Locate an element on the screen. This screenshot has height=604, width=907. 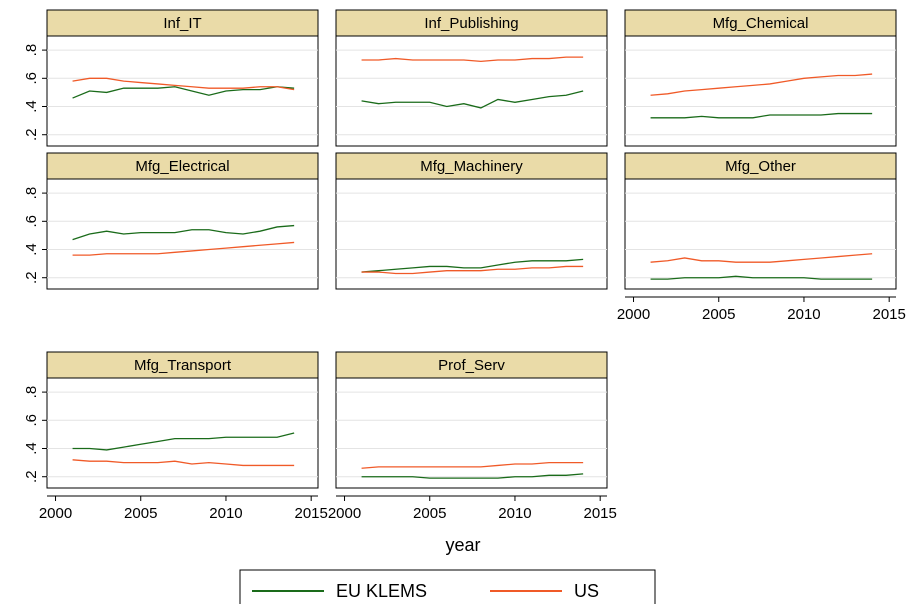
panel-title: Mfg_Transport is located at coordinates (183, 365).